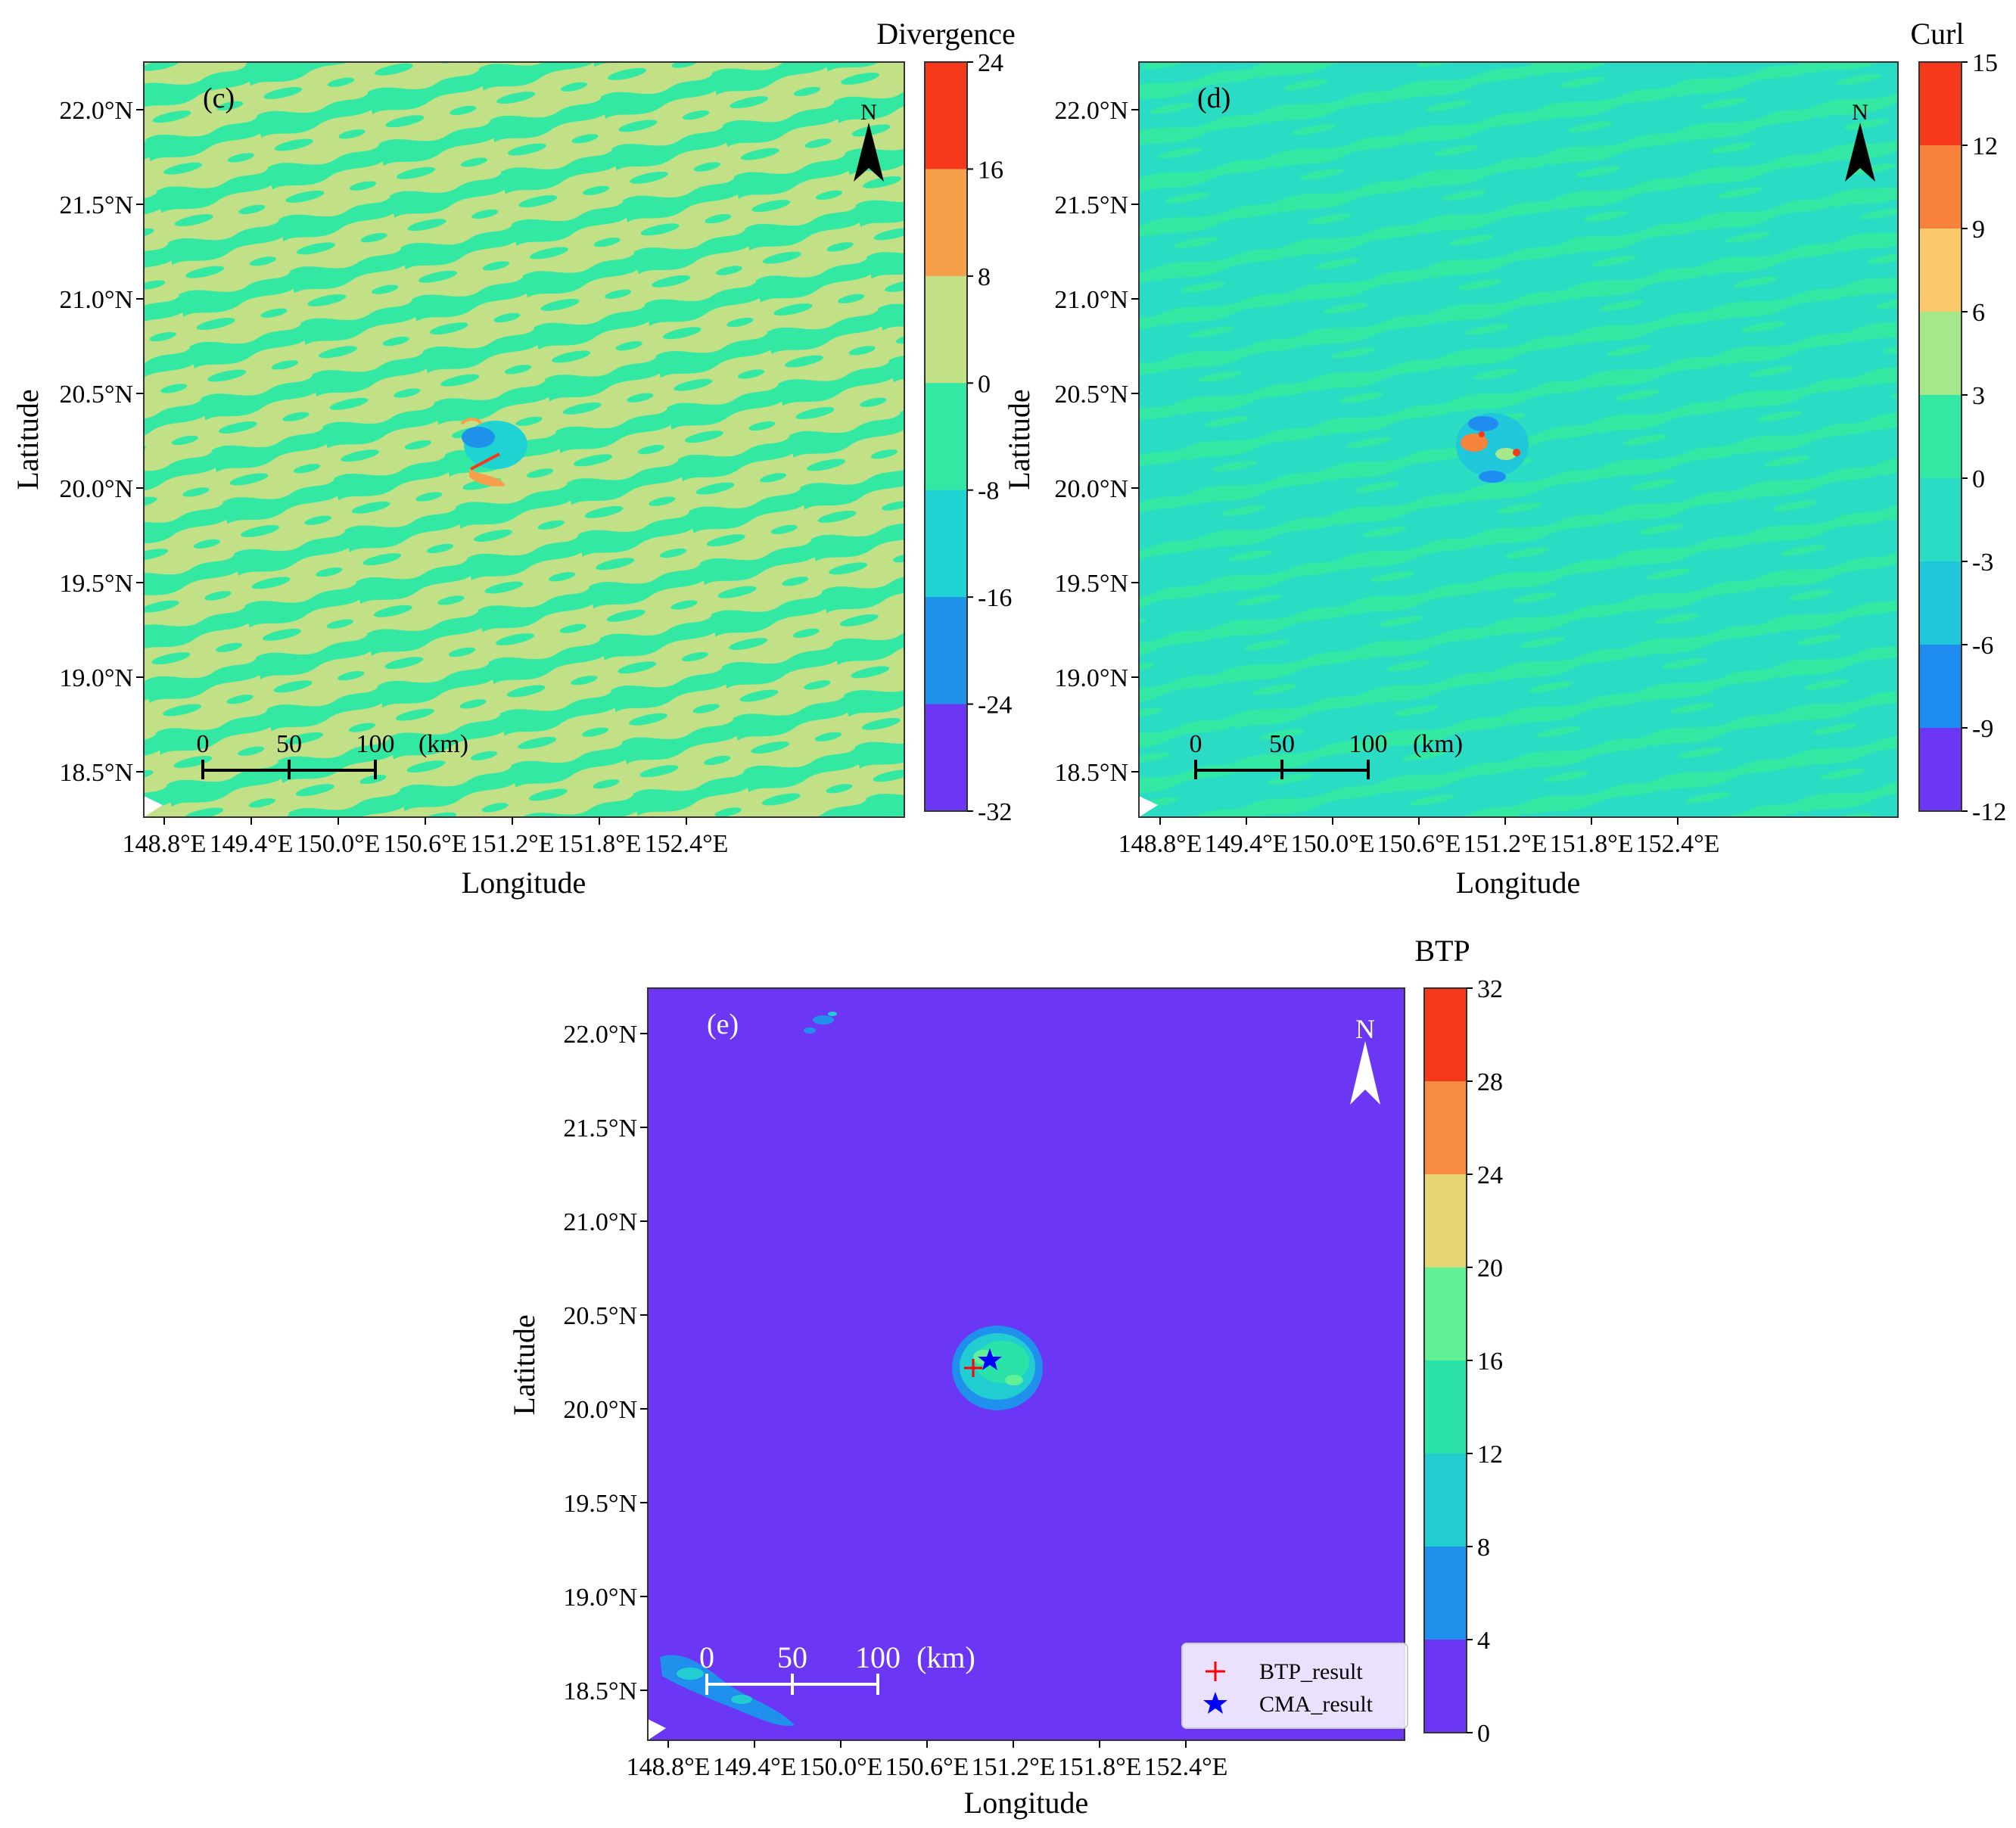  I want to click on svg-text: BTP_result, so click(1311, 1672).